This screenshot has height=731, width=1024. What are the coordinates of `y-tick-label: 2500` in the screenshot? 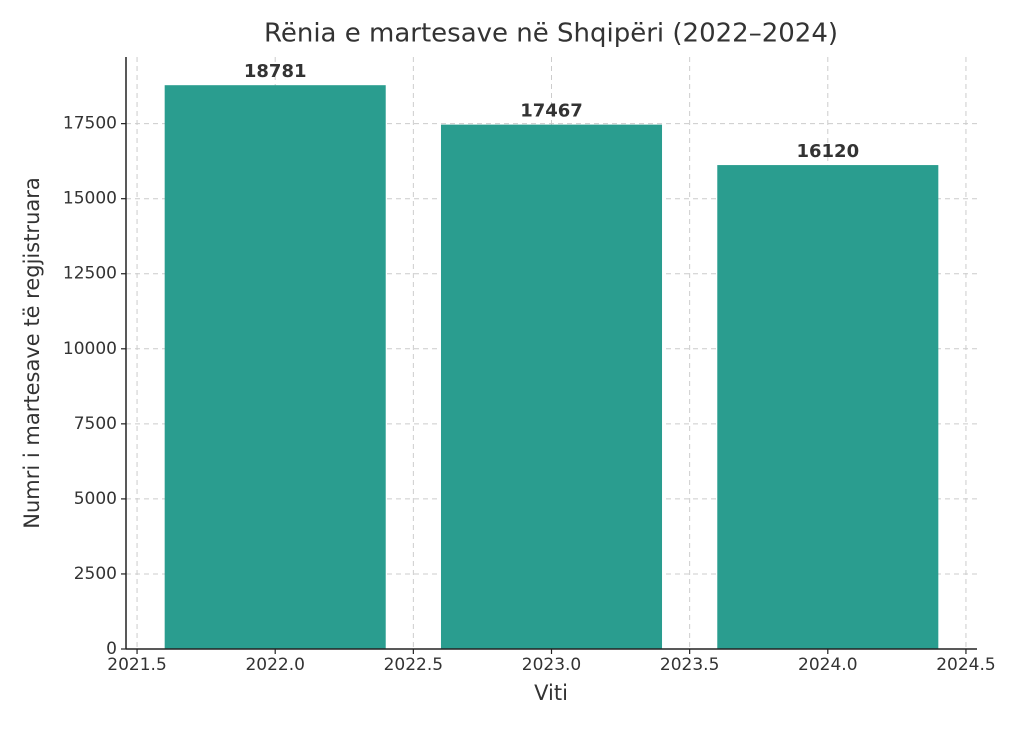 It's located at (95, 574).